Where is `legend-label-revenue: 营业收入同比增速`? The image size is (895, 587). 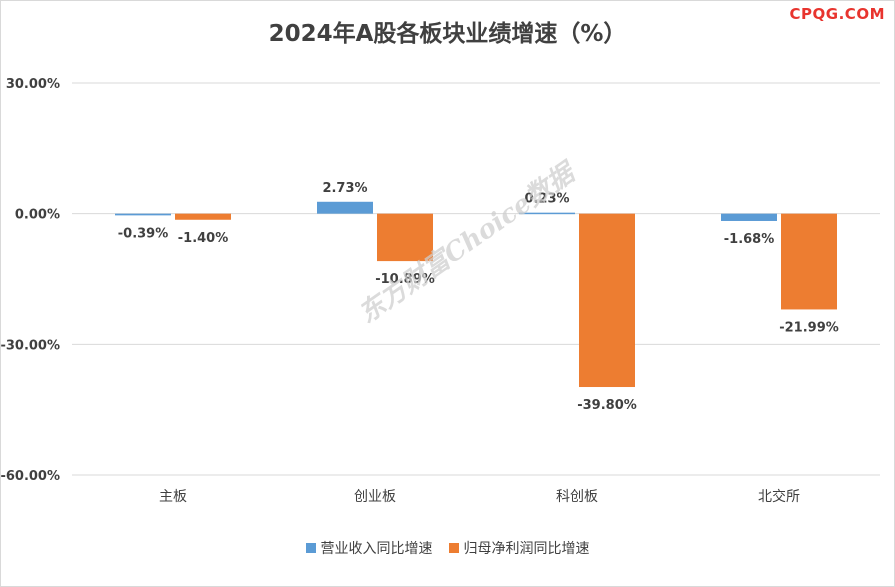 legend-label-revenue: 营业收入同比增速 is located at coordinates (376, 549).